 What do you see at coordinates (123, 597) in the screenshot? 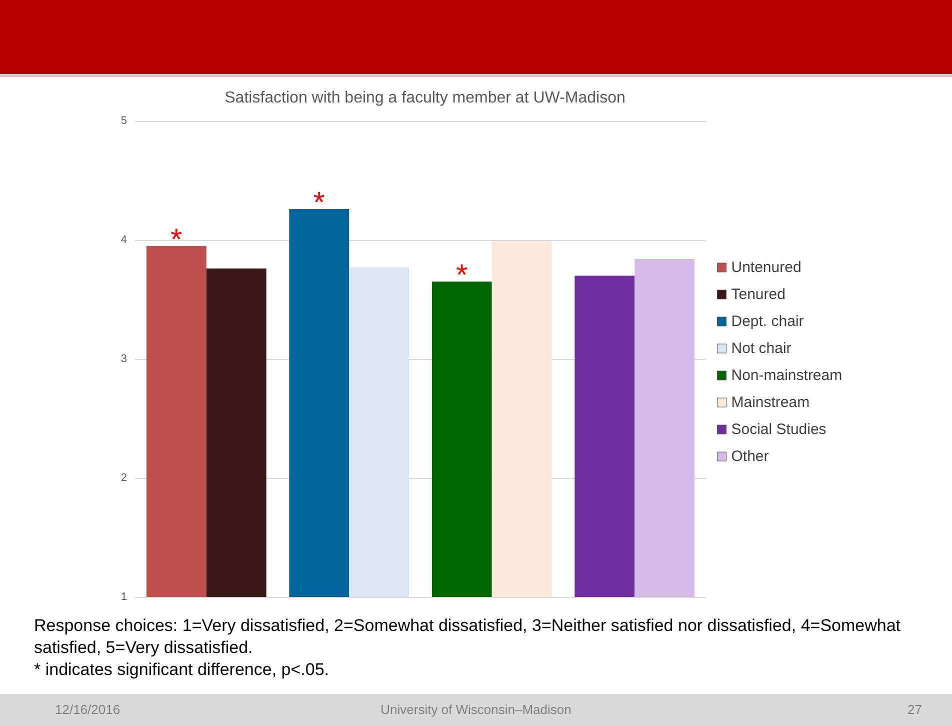
I see `y-tick-label: 1` at bounding box center [123, 597].